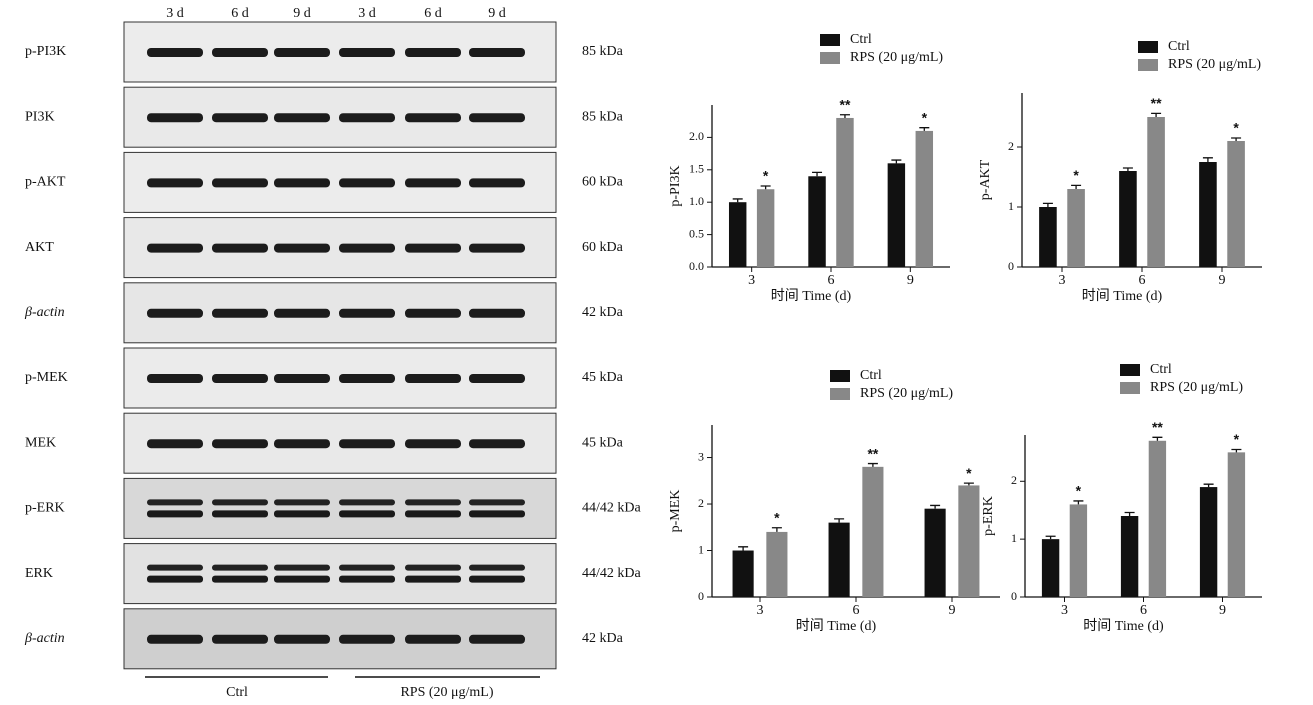  I want to click on y-axis-label: p-PI3K, so click(675, 185).